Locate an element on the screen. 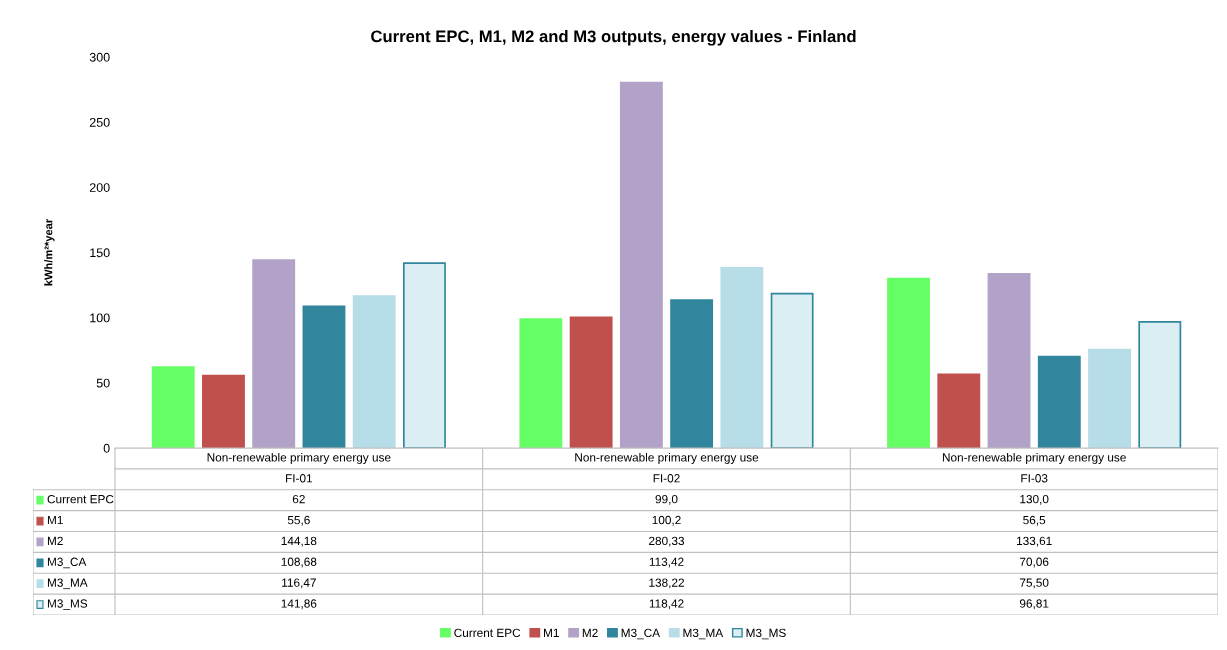 The image size is (1227, 650). legend-label: M3_CA is located at coordinates (641, 634).